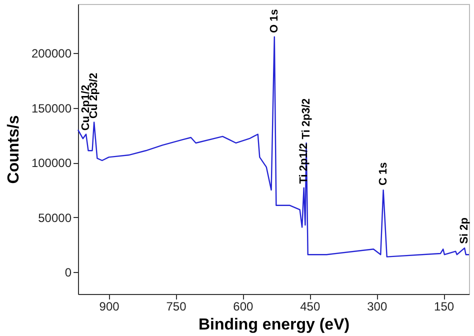 The image size is (474, 336). What do you see at coordinates (274, 325) in the screenshot?
I see `x-axis-title: Binding energy (eV)` at bounding box center [274, 325].